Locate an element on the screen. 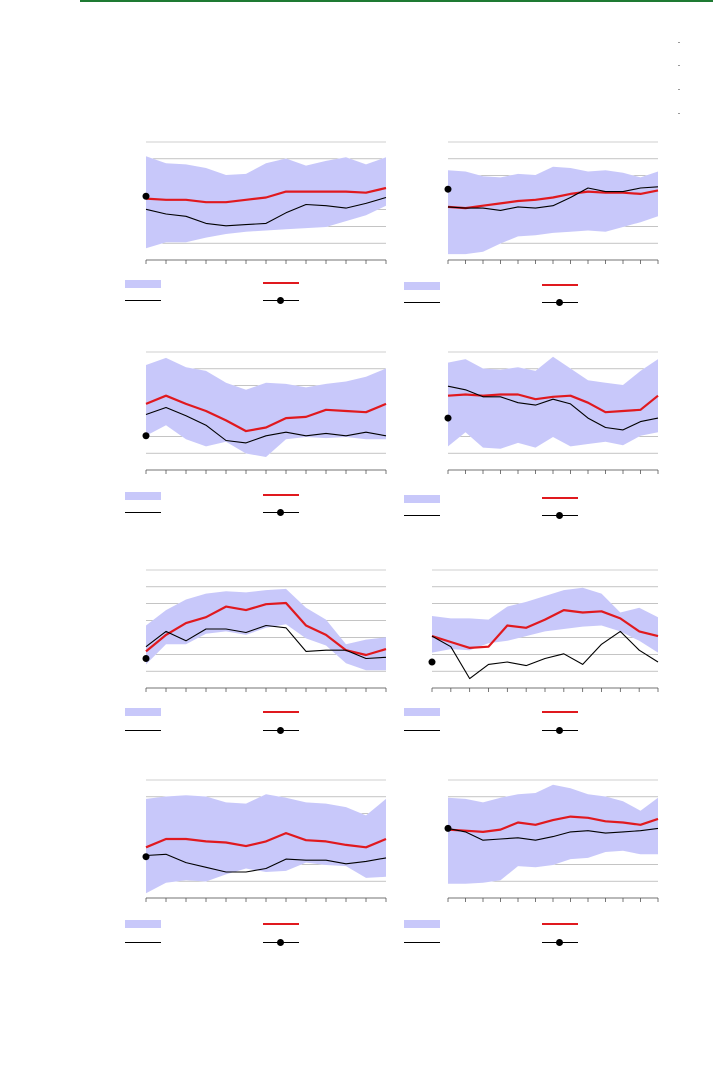  edge-marks is located at coordinates (683, 85).